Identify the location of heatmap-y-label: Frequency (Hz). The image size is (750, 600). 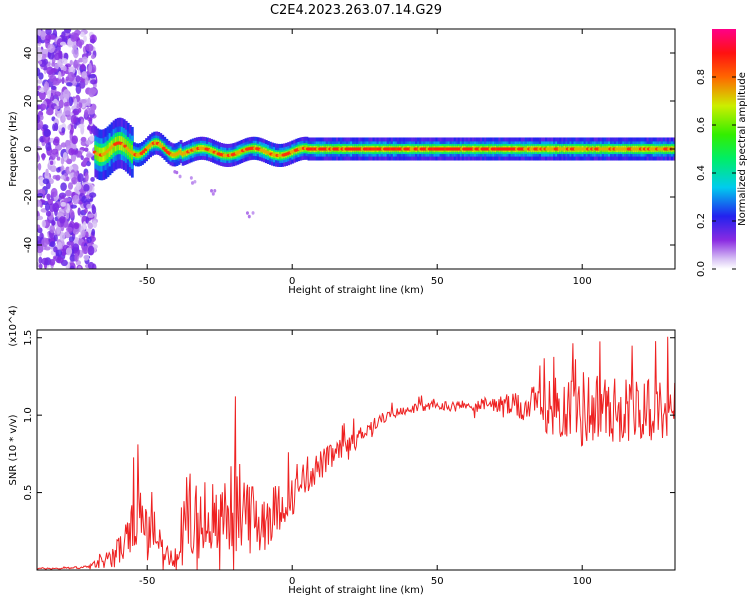
(13, 149).